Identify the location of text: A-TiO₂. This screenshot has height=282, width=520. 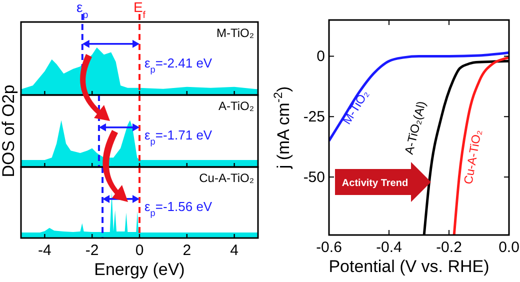
(236, 106).